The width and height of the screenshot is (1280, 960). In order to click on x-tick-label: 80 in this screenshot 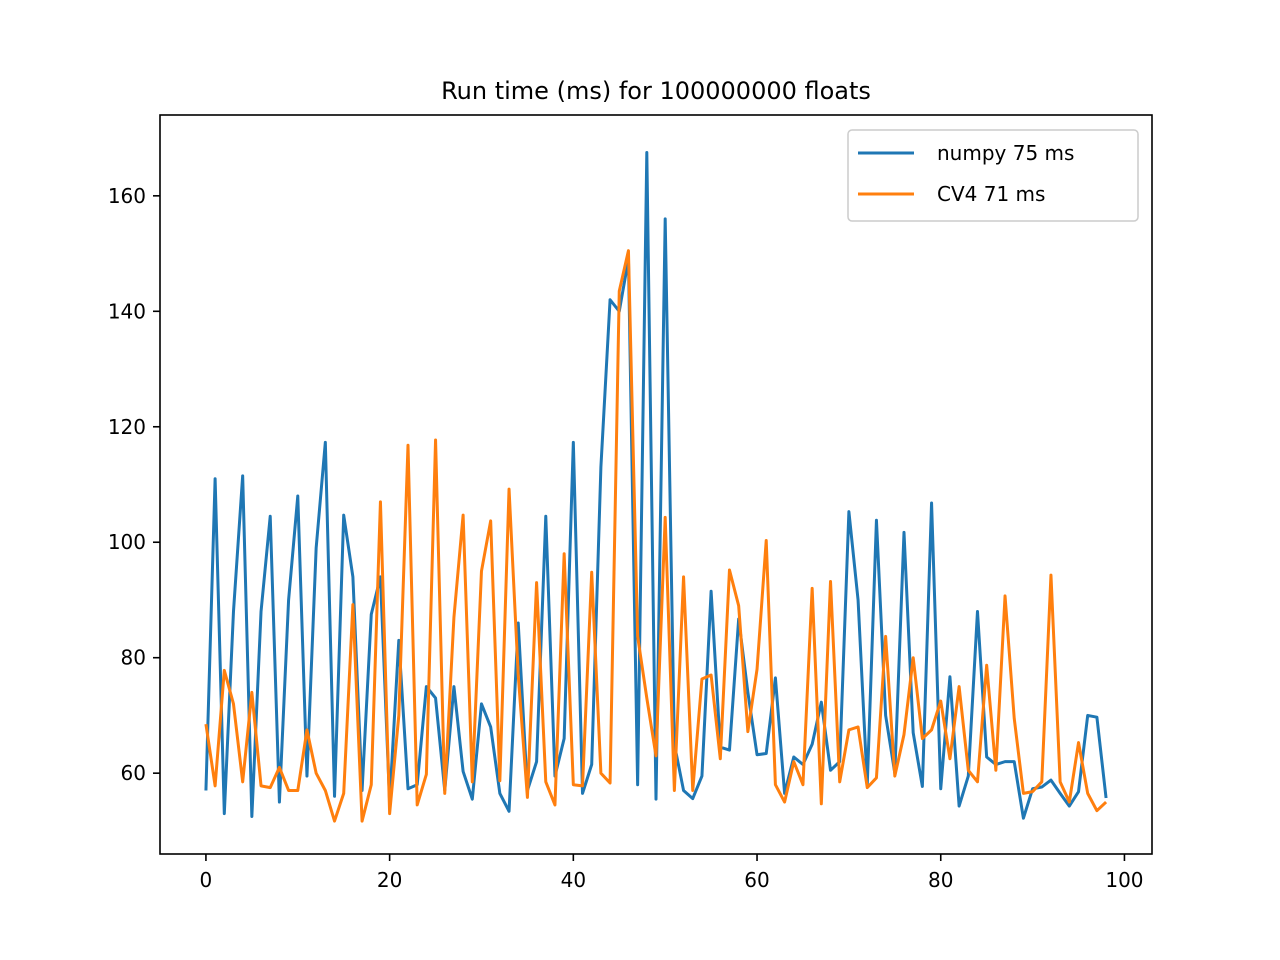, I will do `click(940, 880)`.